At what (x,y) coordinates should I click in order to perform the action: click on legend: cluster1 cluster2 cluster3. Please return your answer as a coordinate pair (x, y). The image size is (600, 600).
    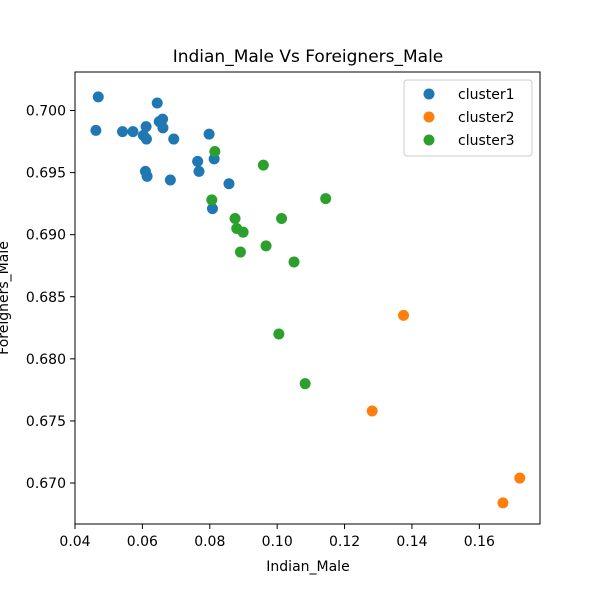
    Looking at the image, I should click on (468, 118).